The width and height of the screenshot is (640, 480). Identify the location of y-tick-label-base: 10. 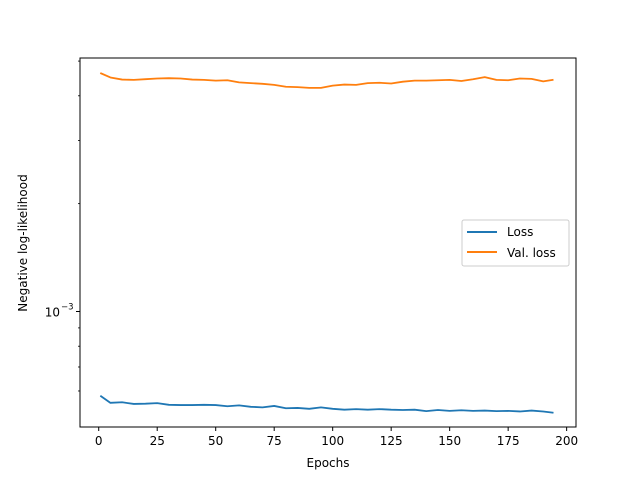
(52, 312).